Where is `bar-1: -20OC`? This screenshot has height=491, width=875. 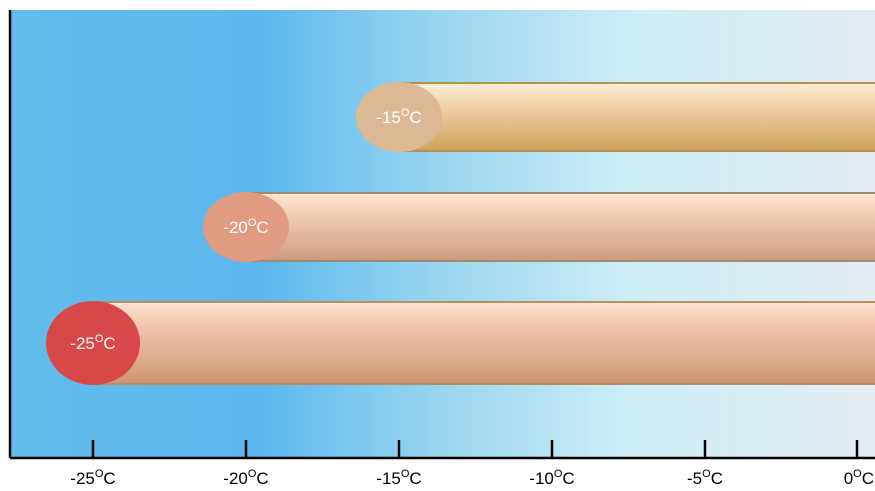
bar-1: -20OC is located at coordinates (539, 227).